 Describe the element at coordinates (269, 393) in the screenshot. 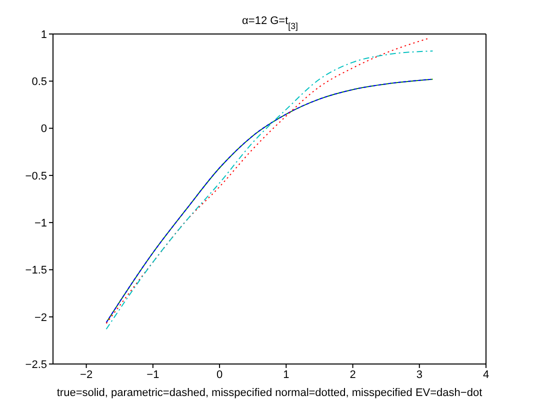

I see `x-axis-title: true=solid, parametric=dashed, misspecified normal=dotted, misspecified EV=dash−dot` at that location.